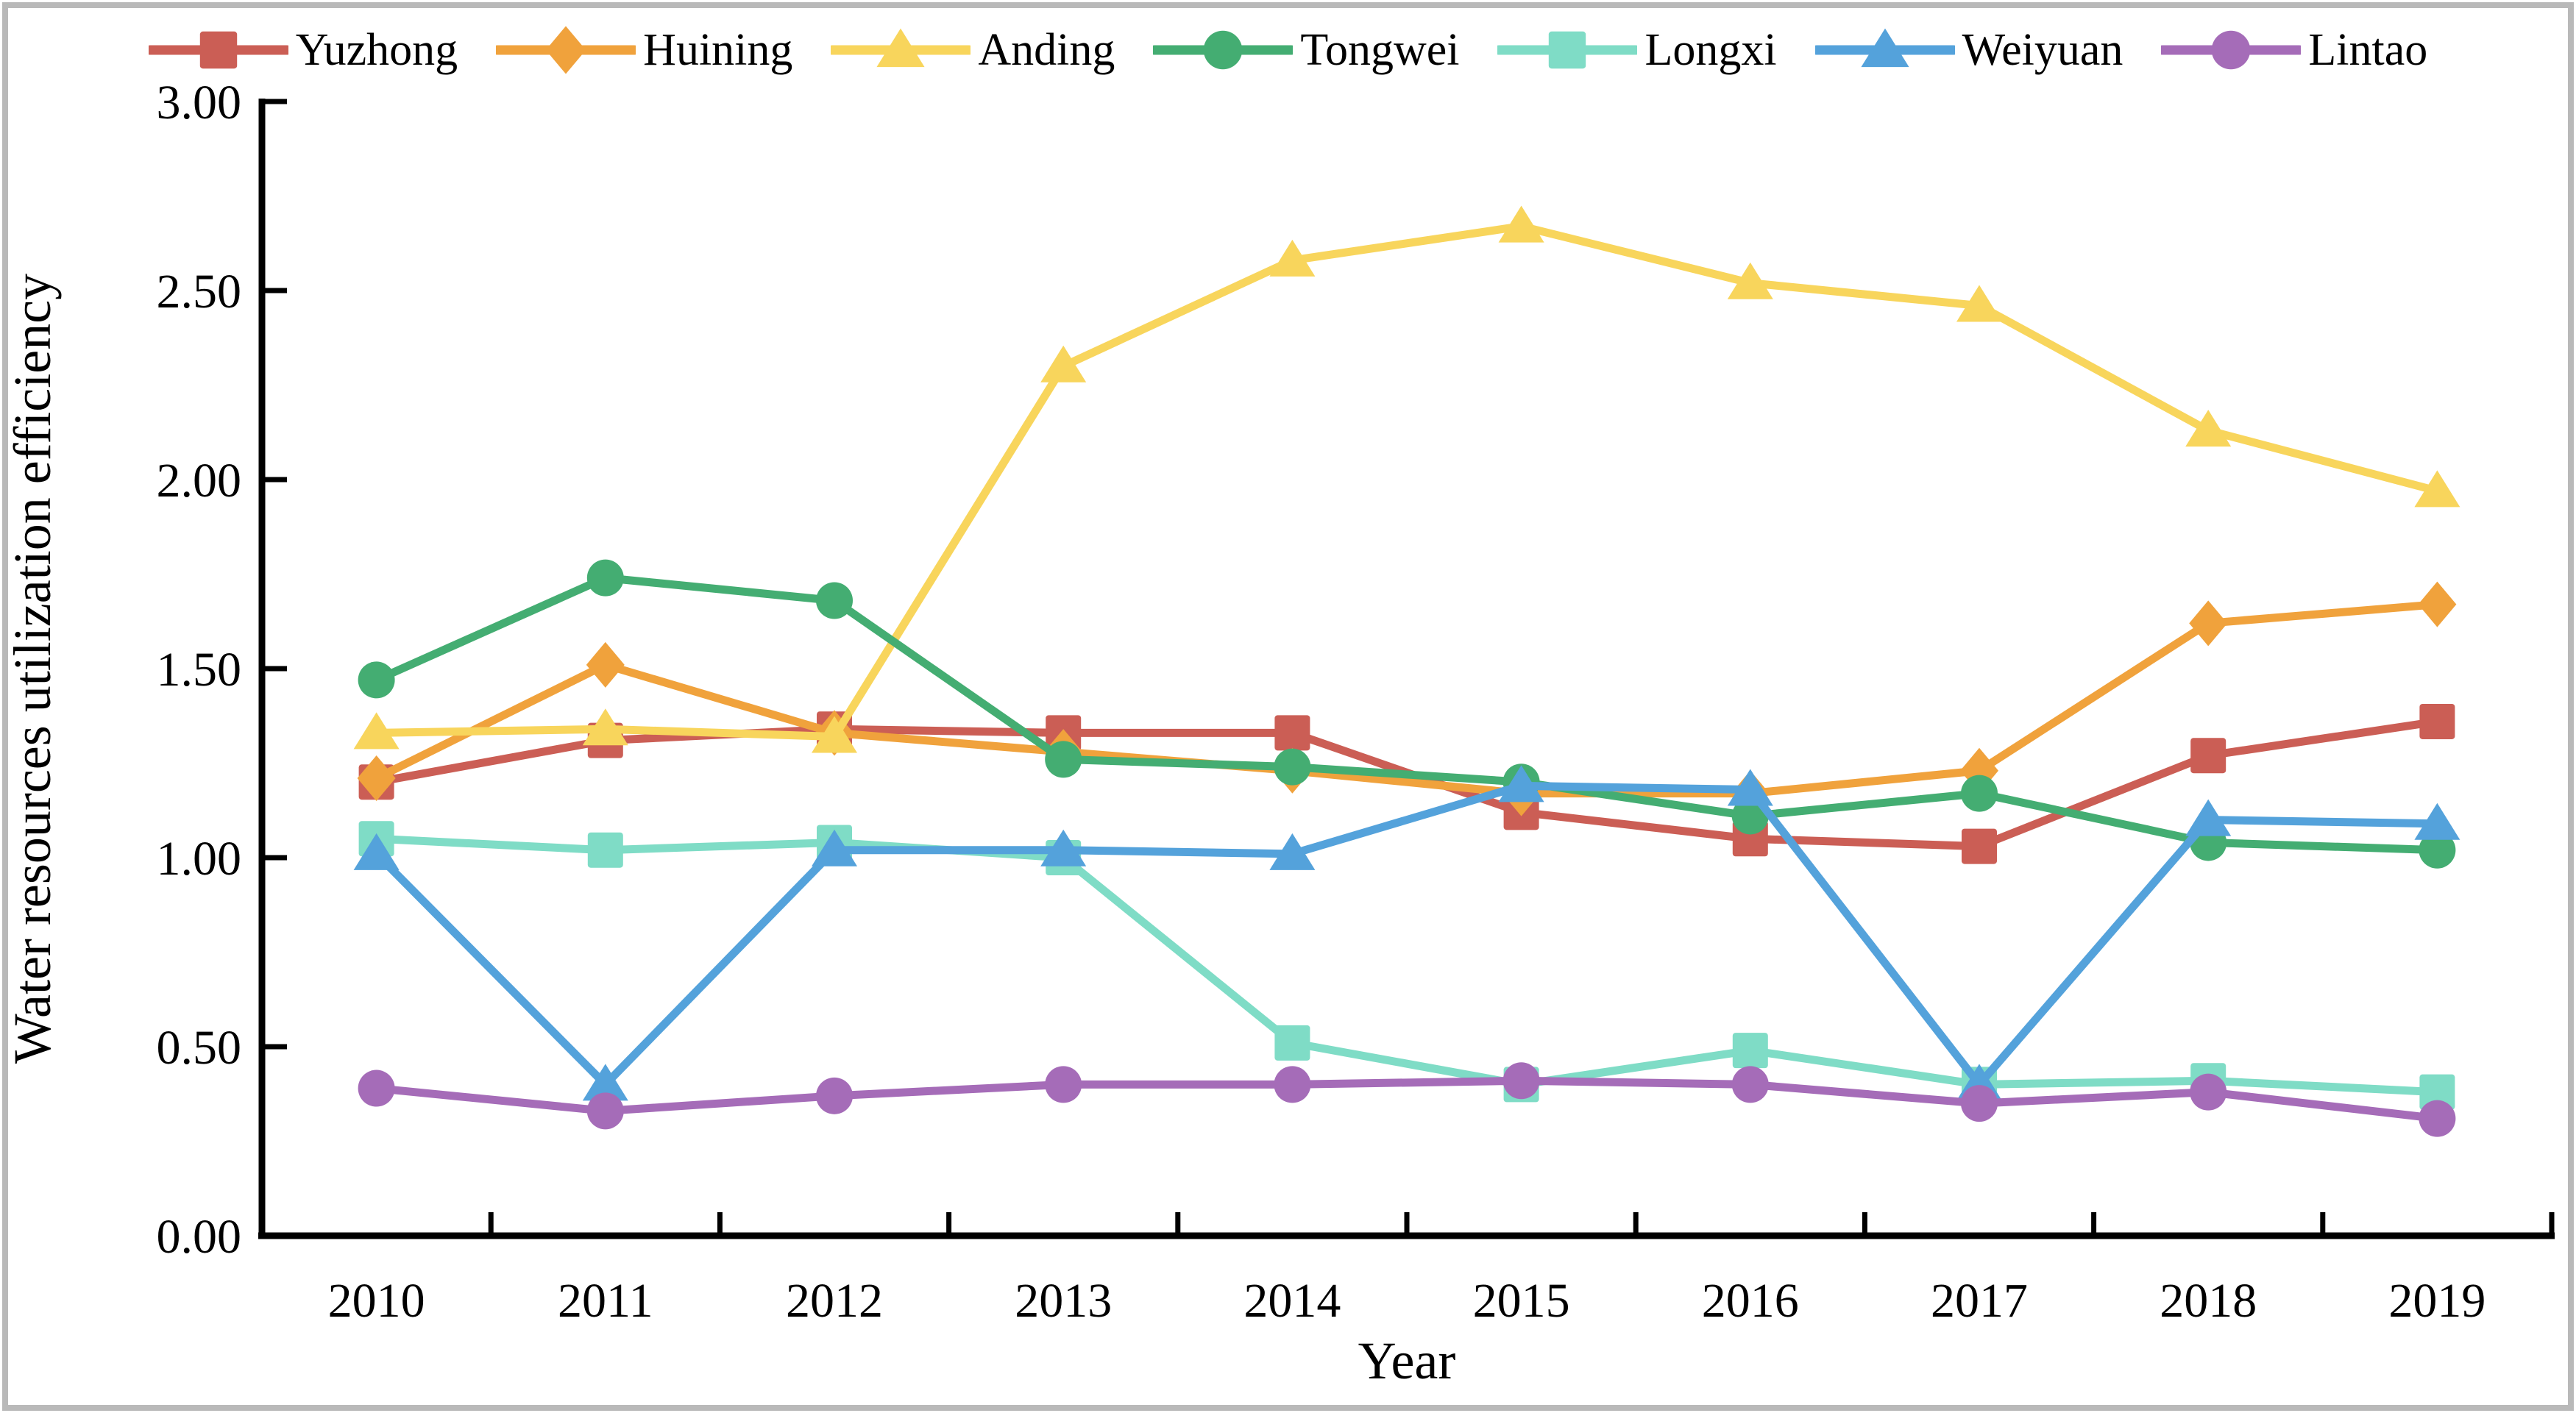 The width and height of the screenshot is (2576, 1413). I want to click on marker-weiyuan-2015, so click(1521, 783).